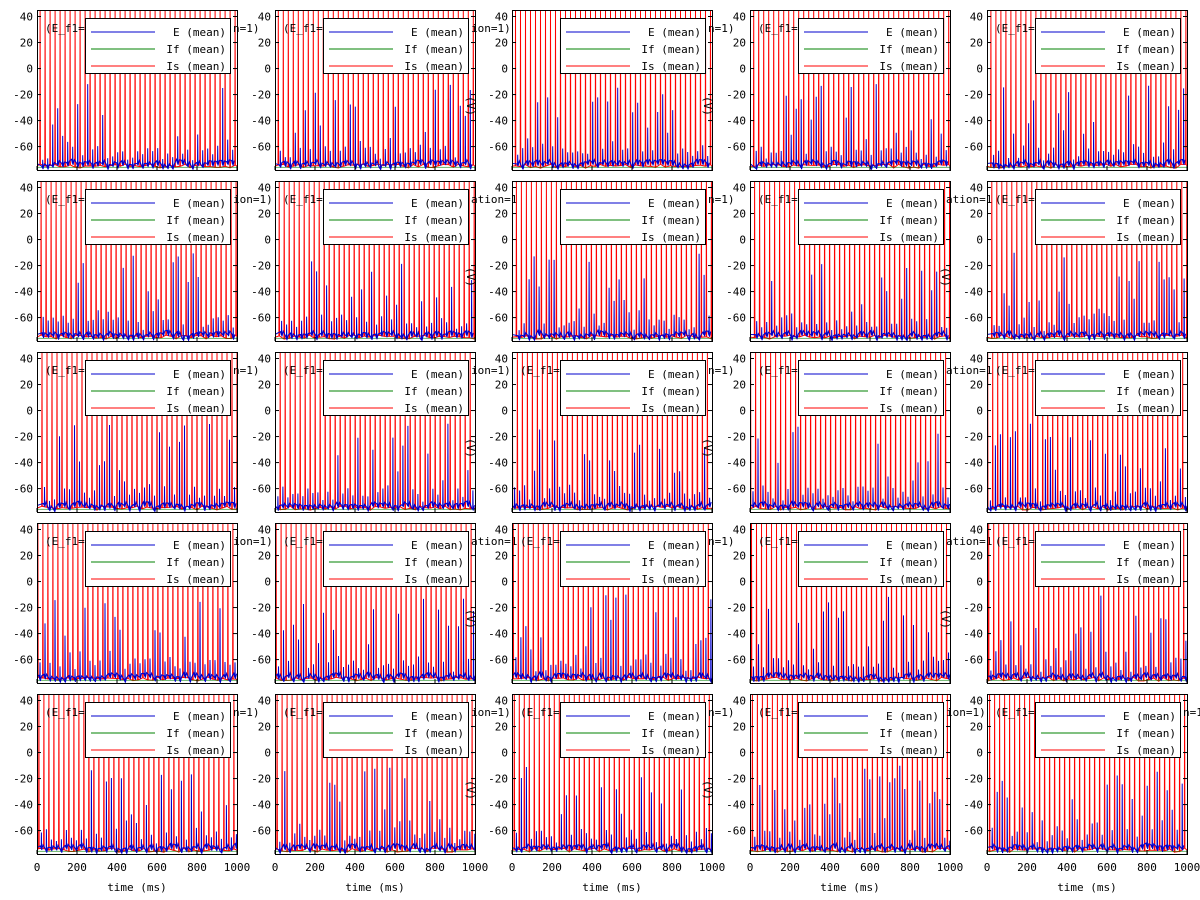 This screenshot has height=900, width=1200. I want to click on panel-title-right: n=1, so click(1191, 712).